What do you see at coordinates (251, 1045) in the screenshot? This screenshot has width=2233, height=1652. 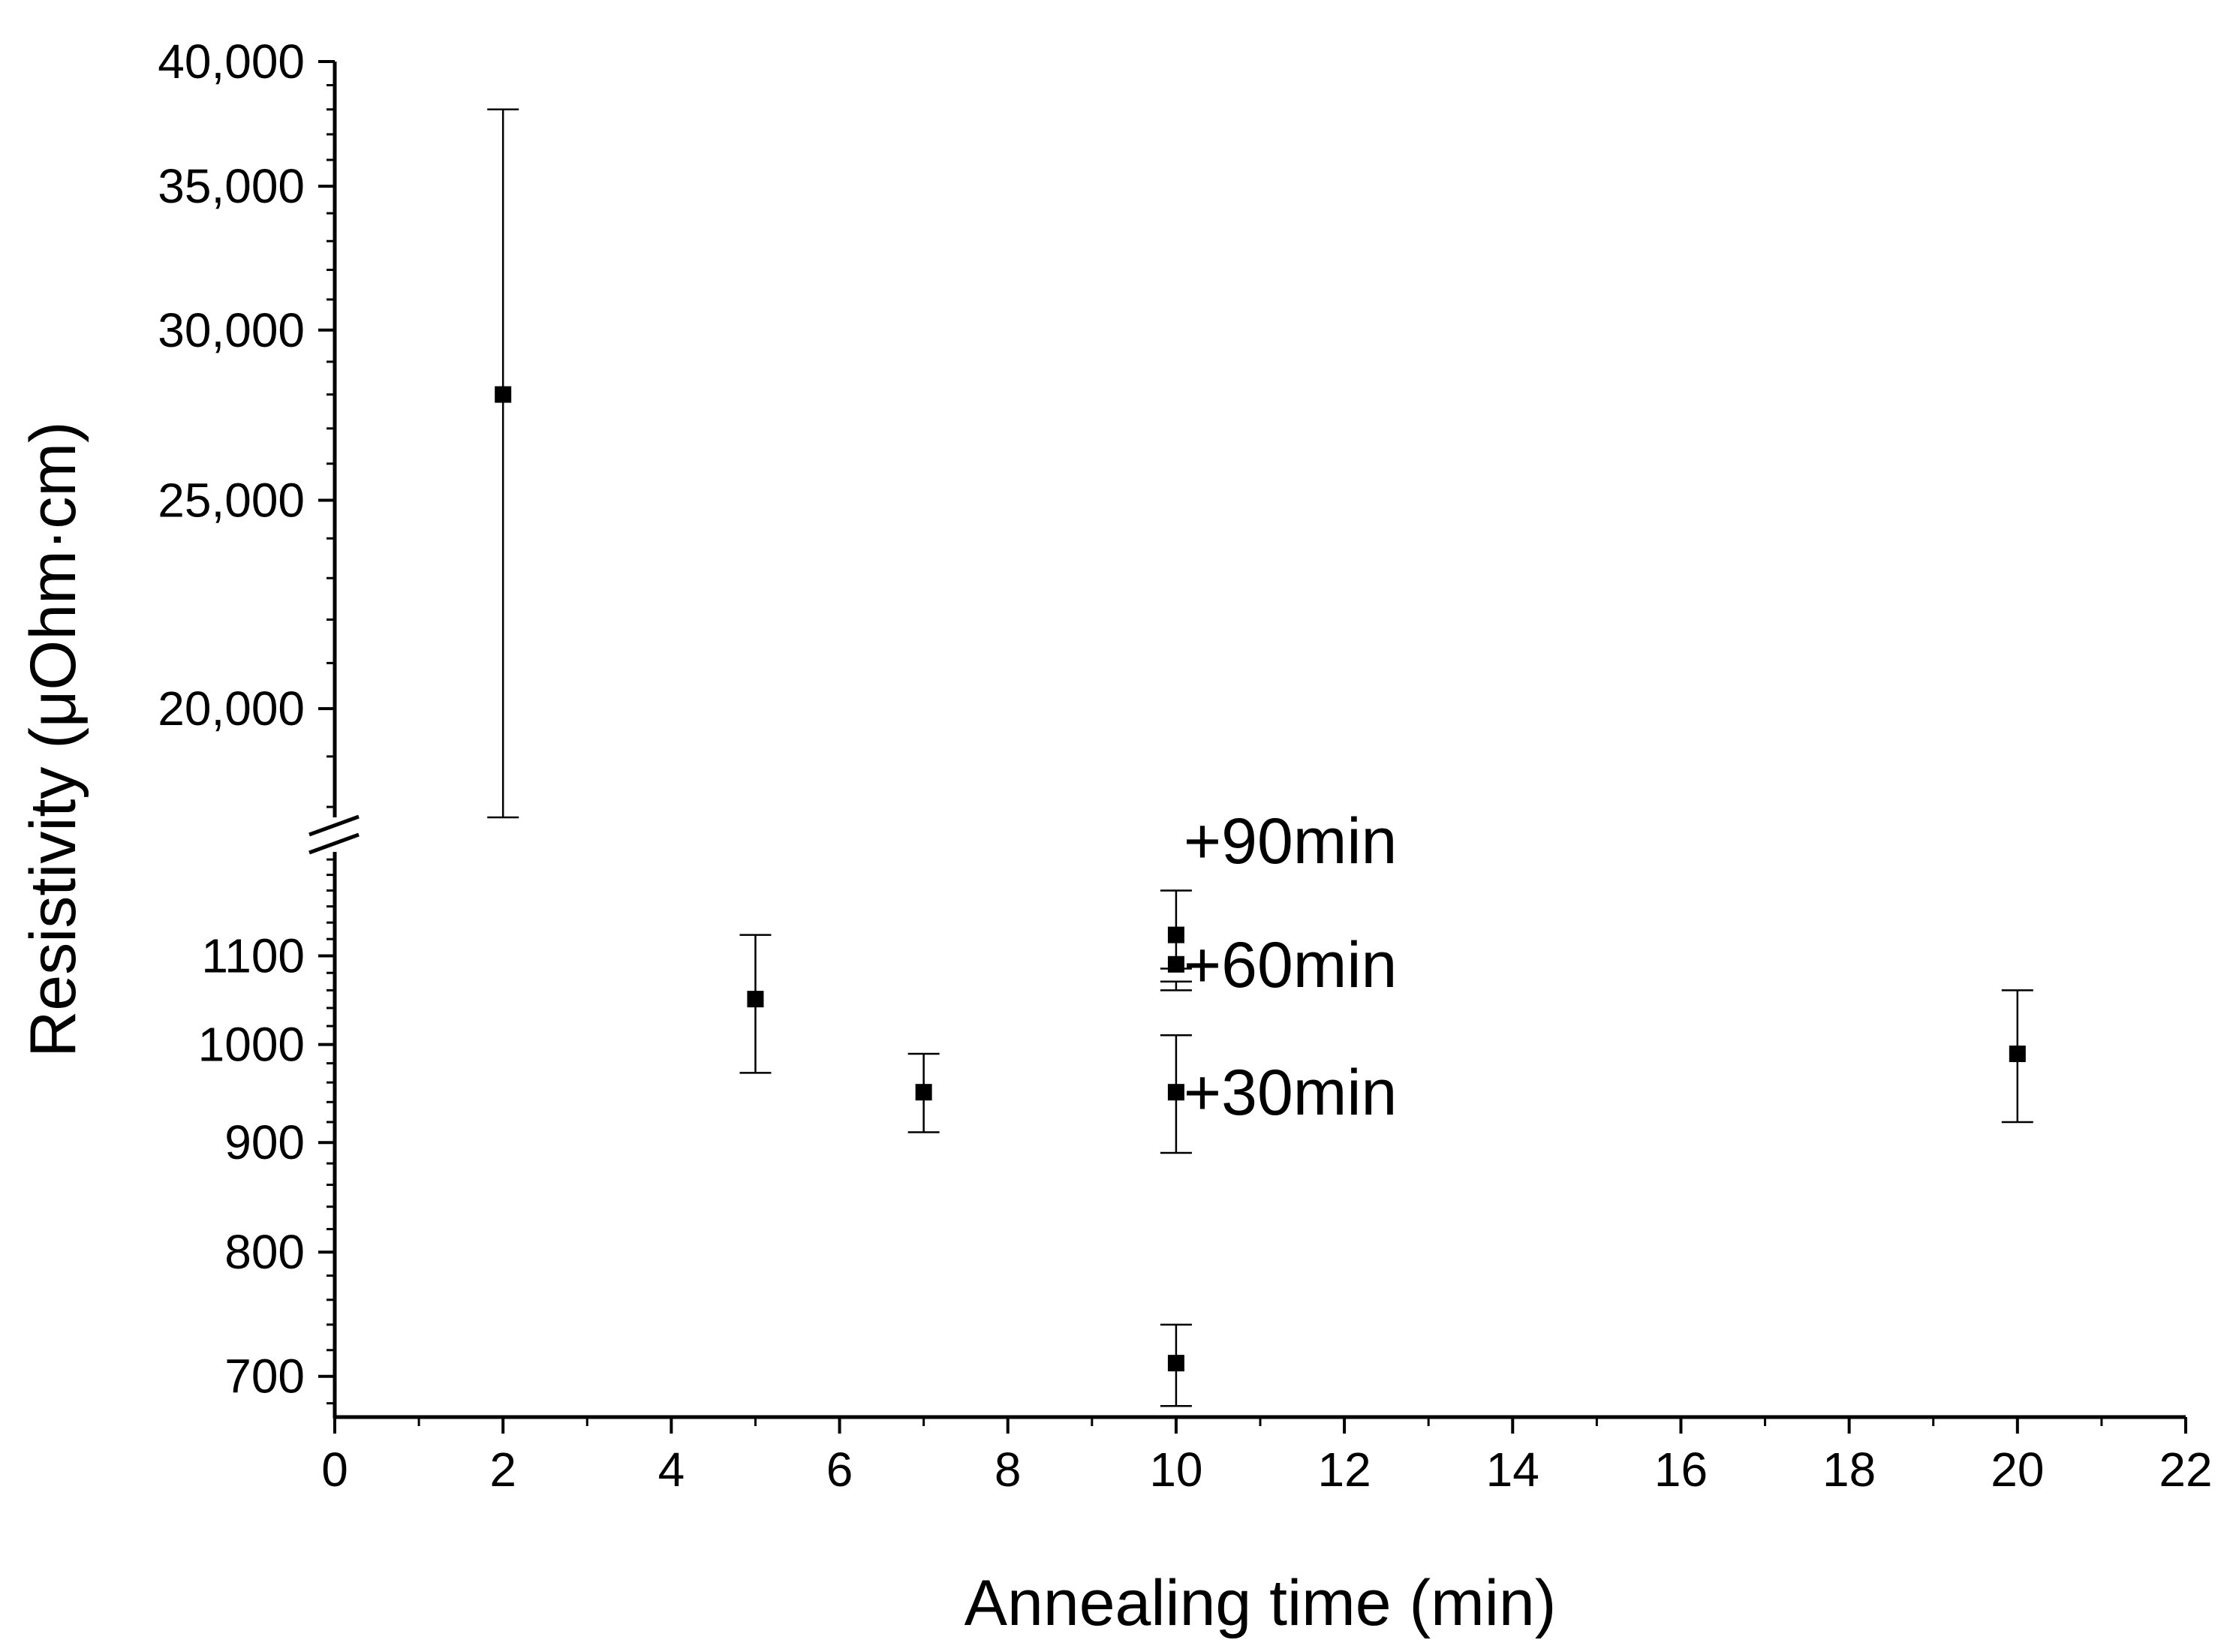 I see `y-tick-label: 1000` at bounding box center [251, 1045].